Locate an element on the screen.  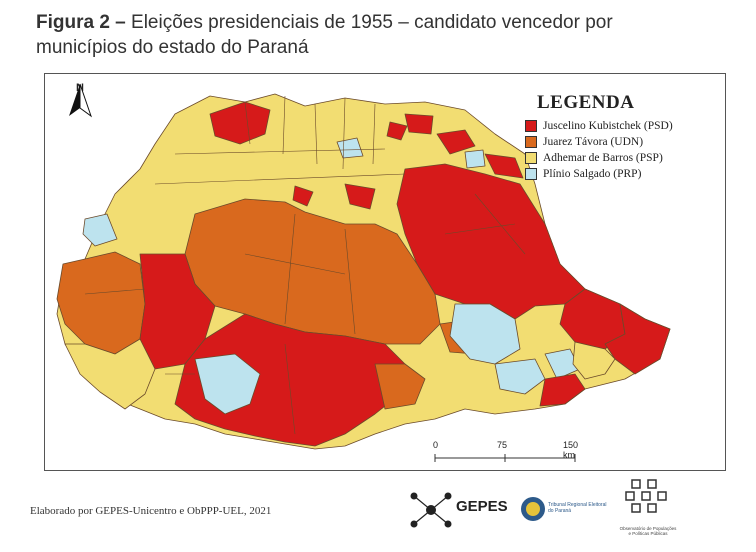
network-icon is located at coordinates (431, 510).